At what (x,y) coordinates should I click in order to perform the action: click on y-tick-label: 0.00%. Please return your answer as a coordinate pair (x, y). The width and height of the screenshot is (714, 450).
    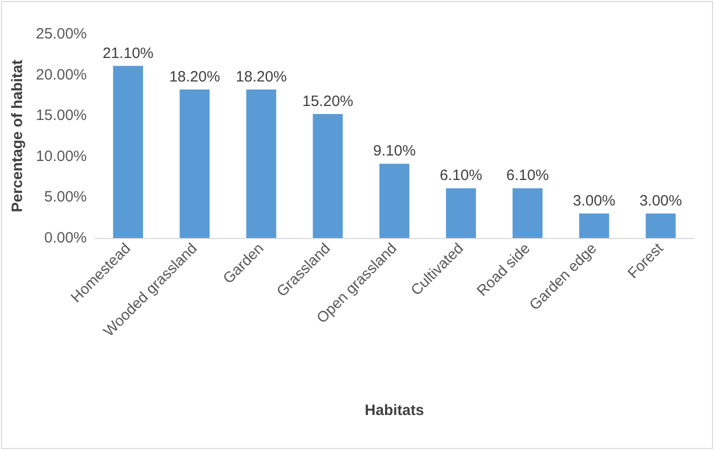
    Looking at the image, I should click on (65, 238).